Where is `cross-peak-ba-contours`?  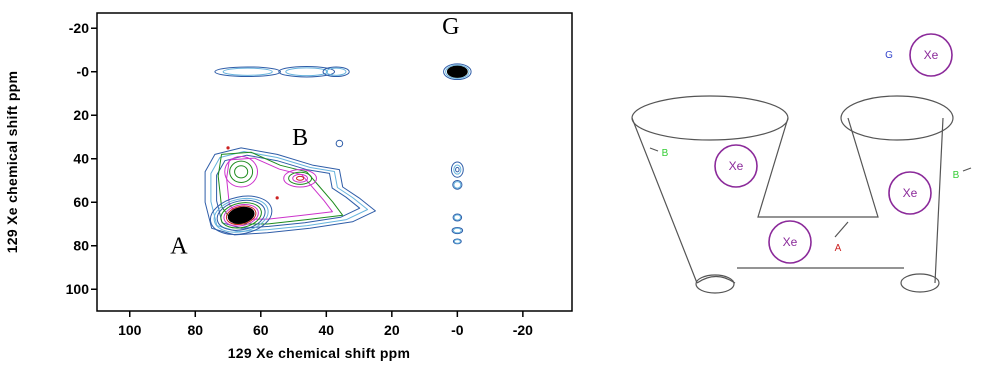
cross-peak-ba-contours is located at coordinates (241, 172).